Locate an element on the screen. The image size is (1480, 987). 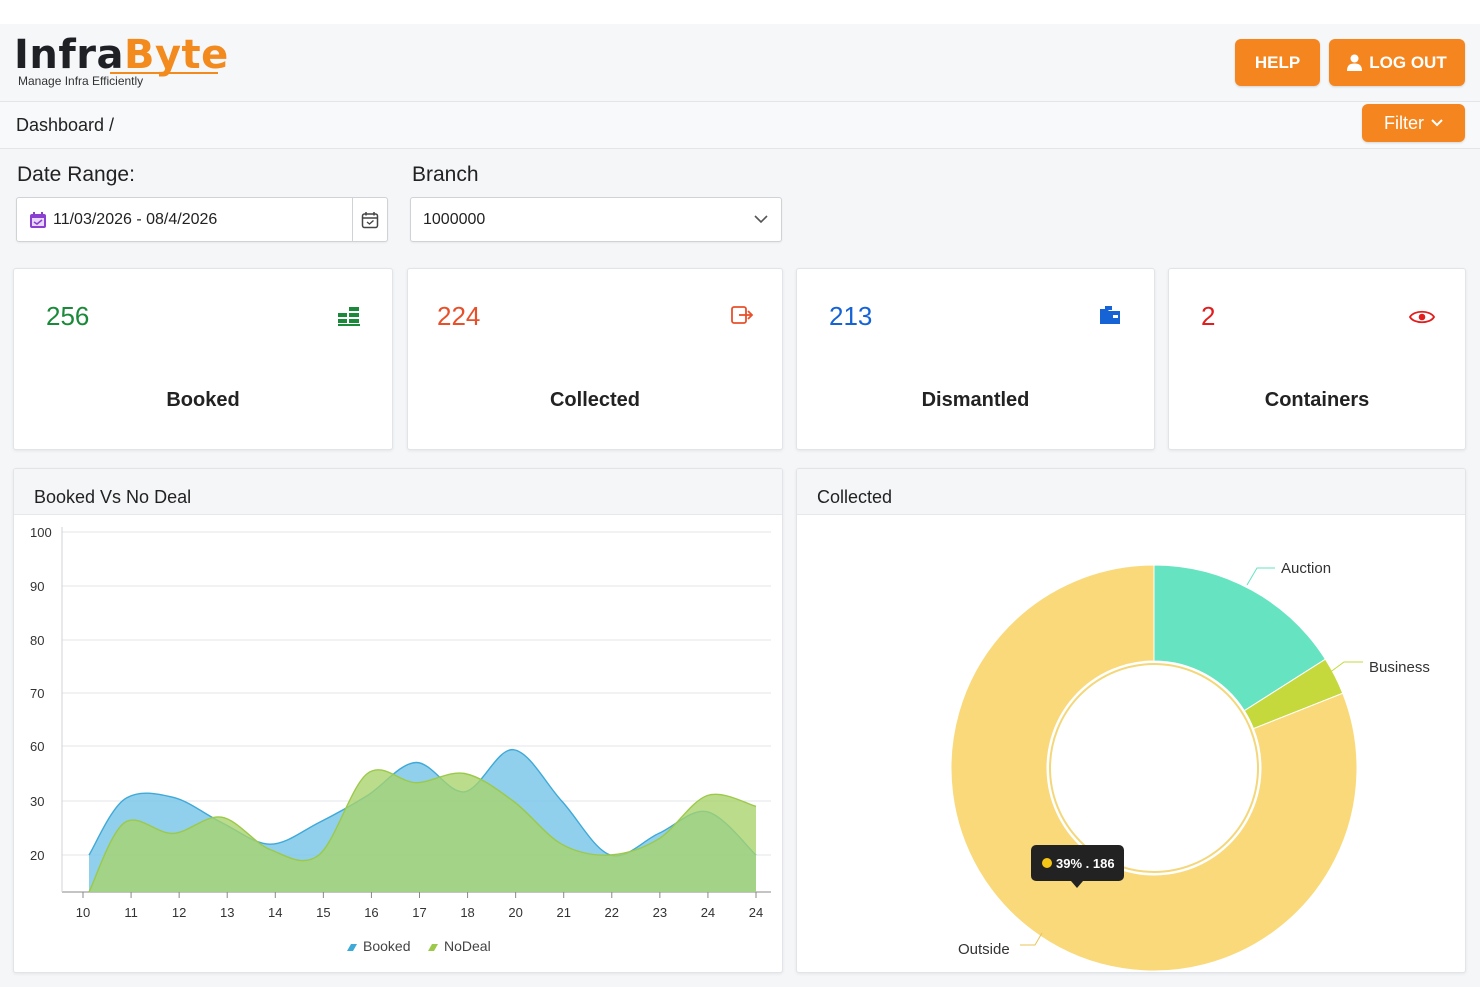
x-tick-label: 13 is located at coordinates (227, 912).